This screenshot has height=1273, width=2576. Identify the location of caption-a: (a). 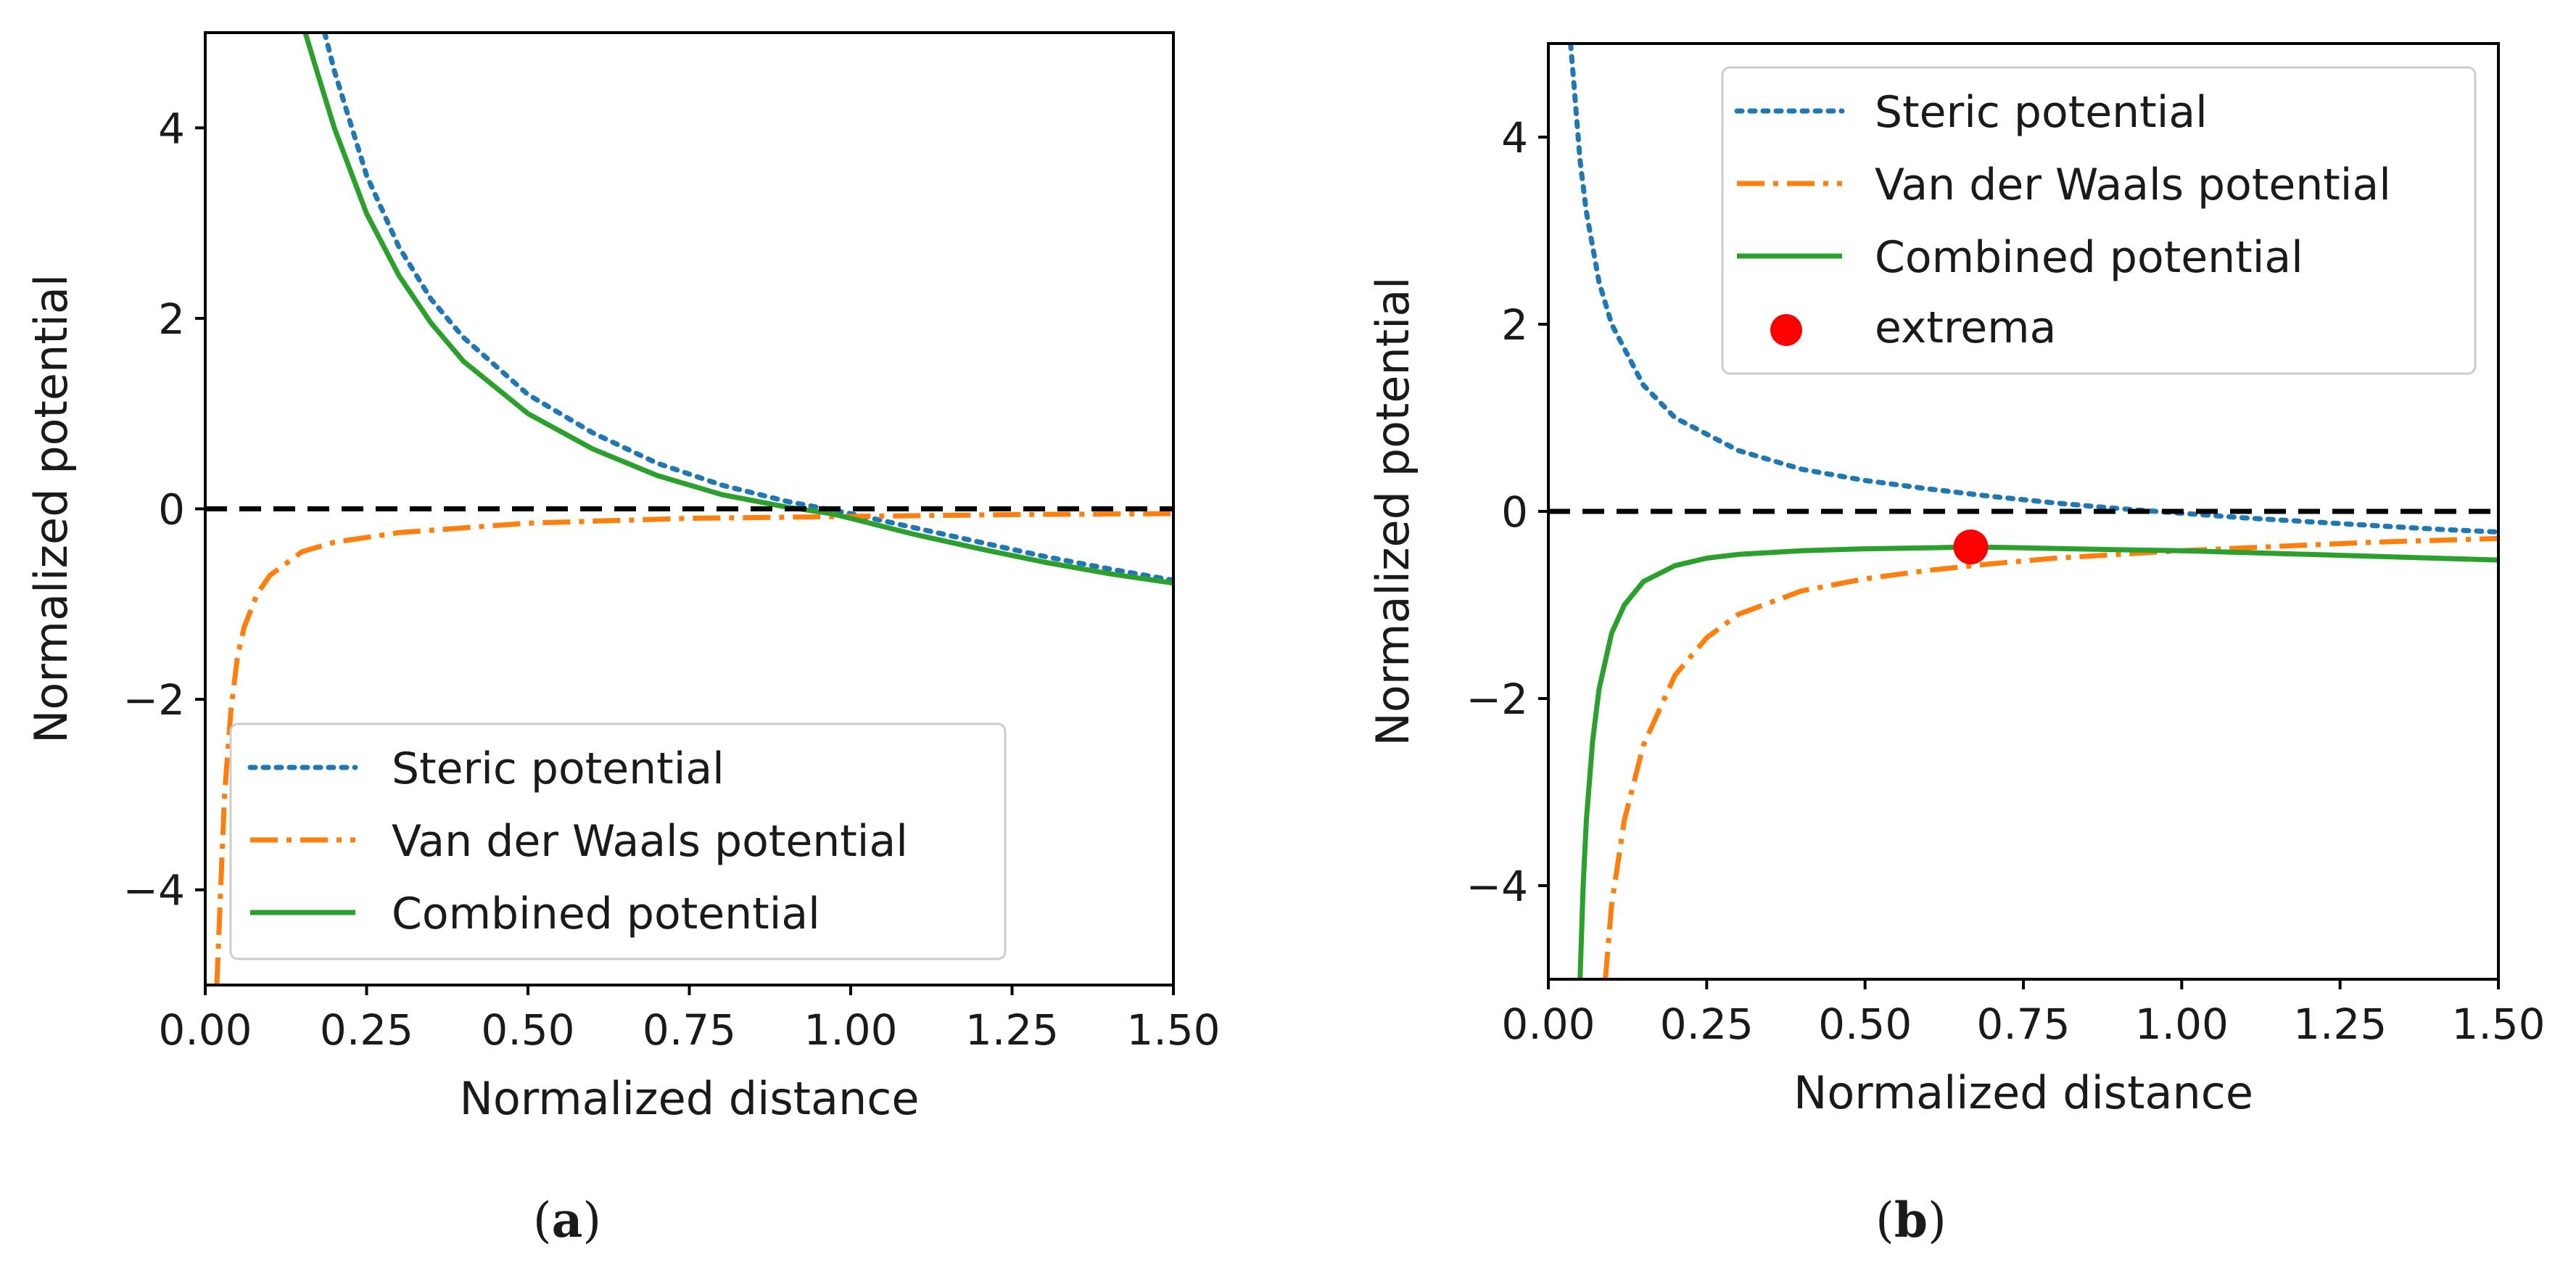
(567, 1220).